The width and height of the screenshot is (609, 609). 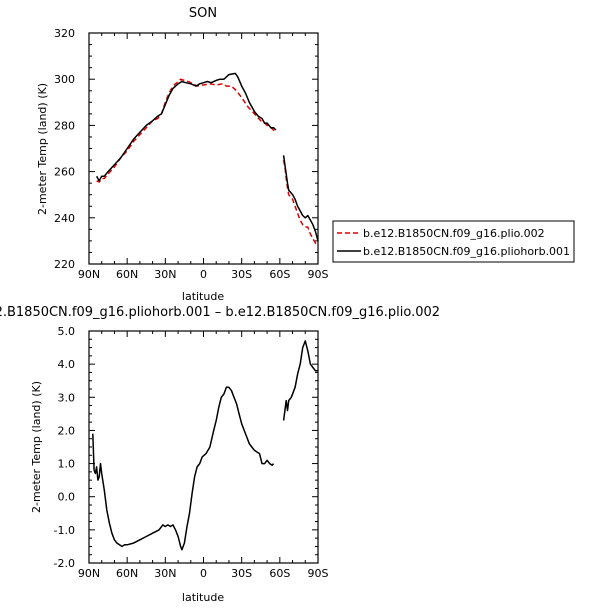 What do you see at coordinates (279, 573) in the screenshot?
I see `x-tick-label-1-5: 60S` at bounding box center [279, 573].